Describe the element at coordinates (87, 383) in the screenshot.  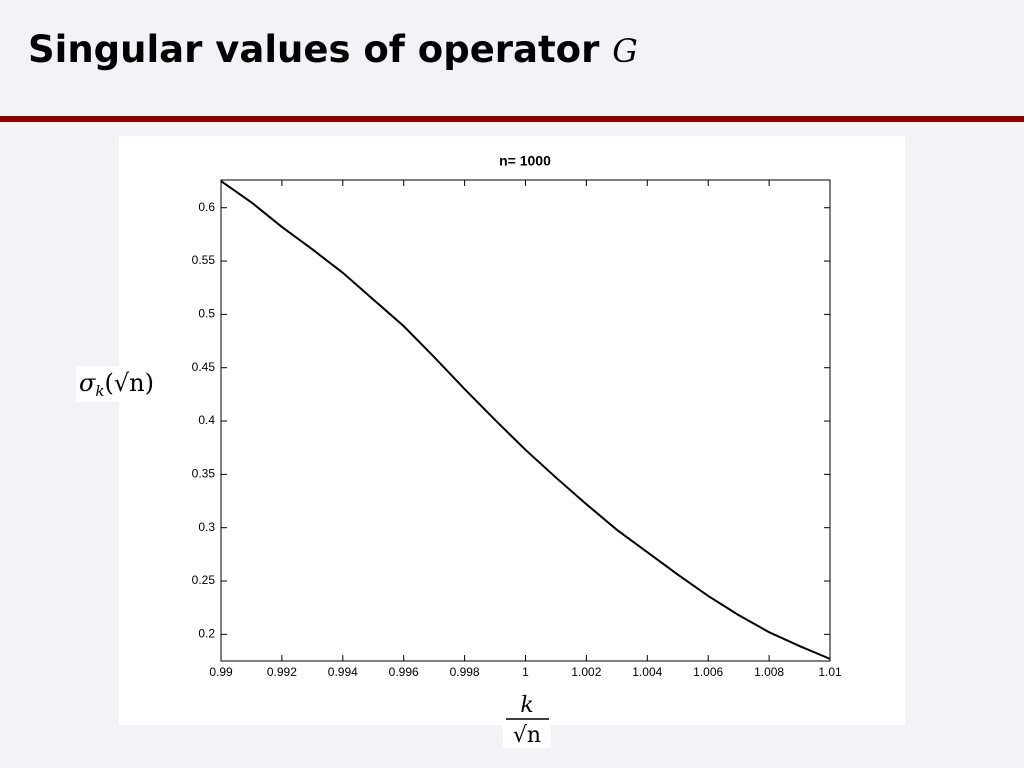
I see `y-label-symbol: σ` at that location.